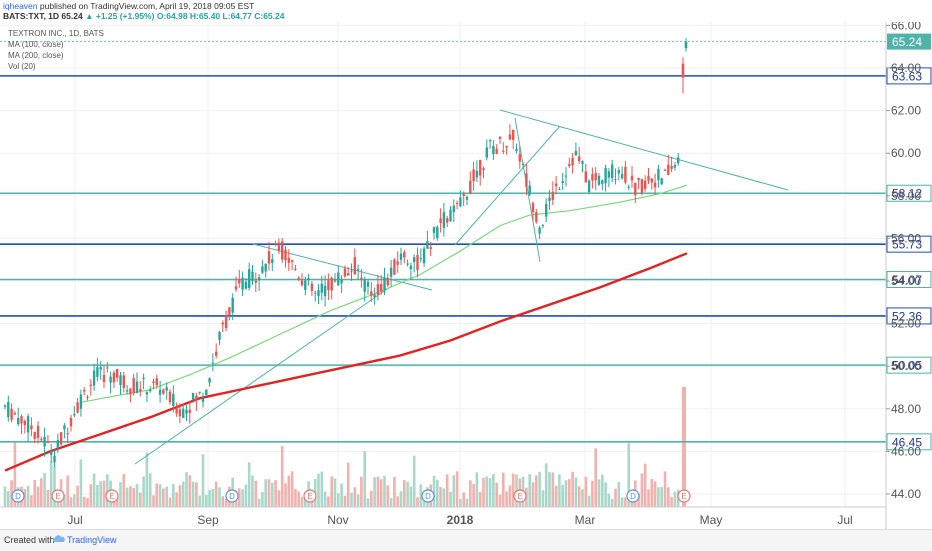 Image resolution: width=932 pixels, height=551 pixels. Describe the element at coordinates (644, 150) in the screenshot. I see `trendline-resistance` at that location.